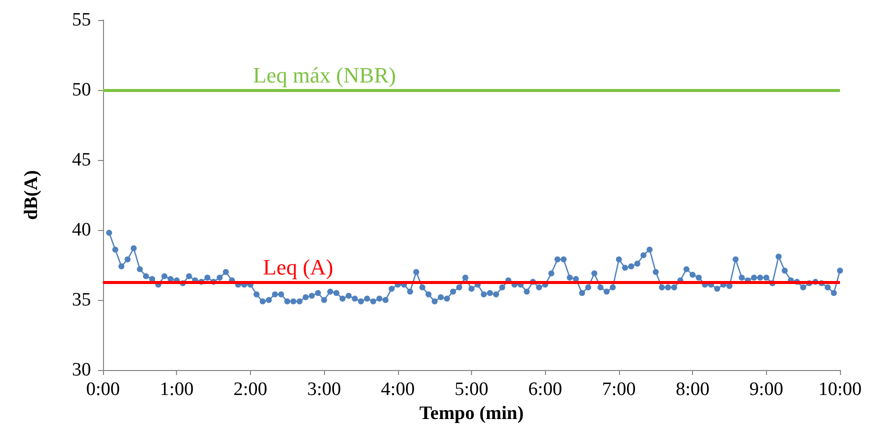  What do you see at coordinates (545, 389) in the screenshot?
I see `x-tick-label: 6:00` at bounding box center [545, 389].